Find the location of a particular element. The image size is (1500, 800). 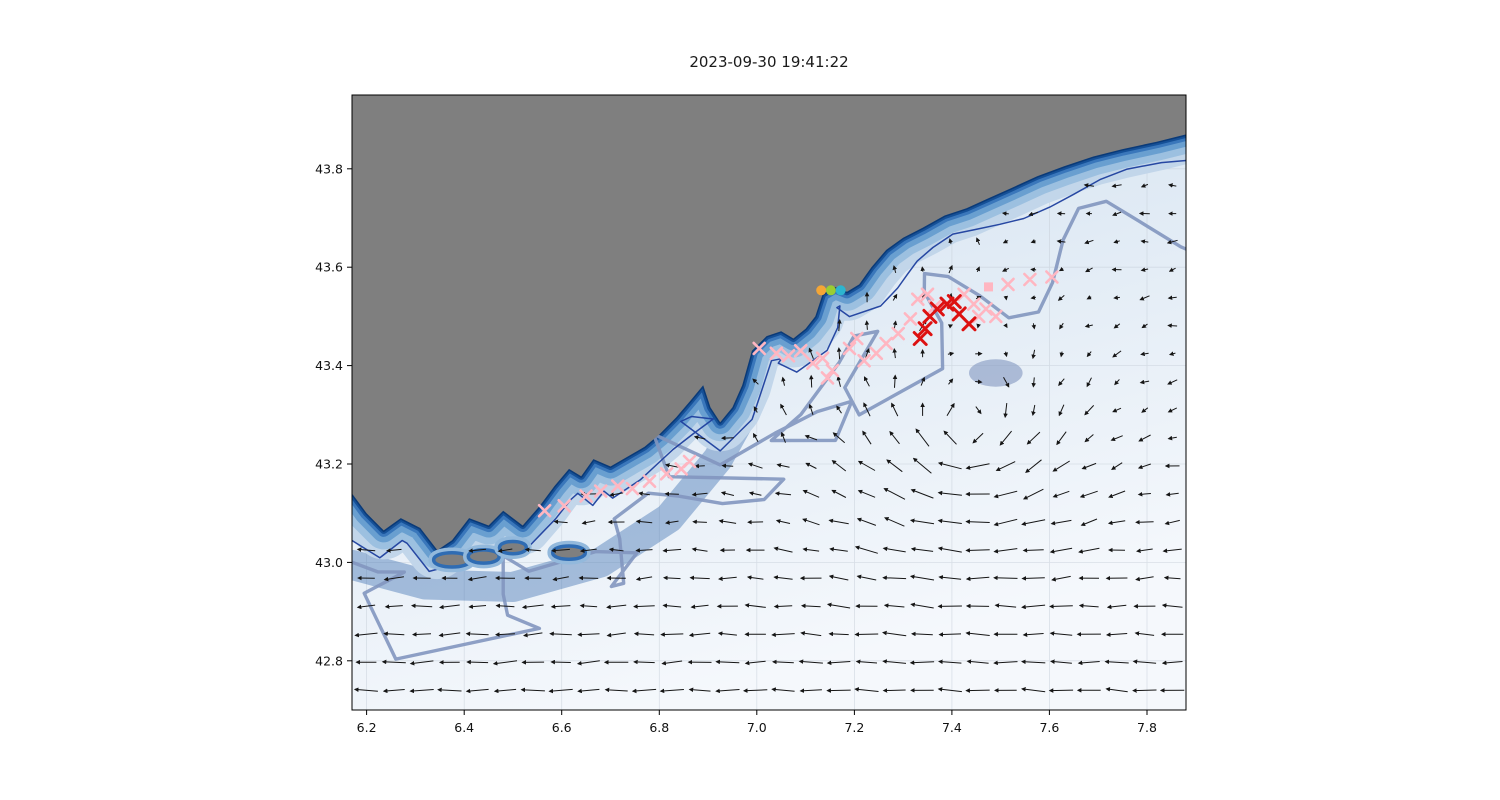

x-tick-label: 7.2 is located at coordinates (854, 727).